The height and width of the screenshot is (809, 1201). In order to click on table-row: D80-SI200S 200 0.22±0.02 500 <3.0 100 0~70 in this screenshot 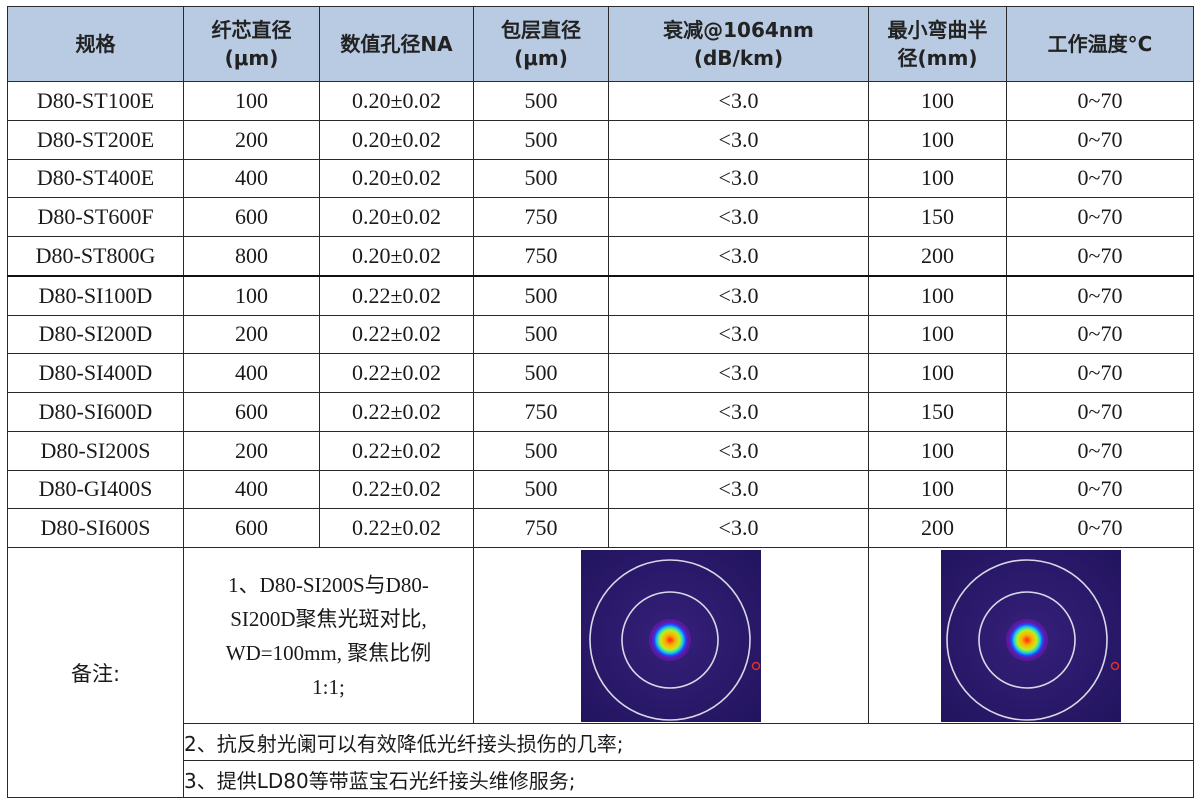, I will do `click(600, 450)`.